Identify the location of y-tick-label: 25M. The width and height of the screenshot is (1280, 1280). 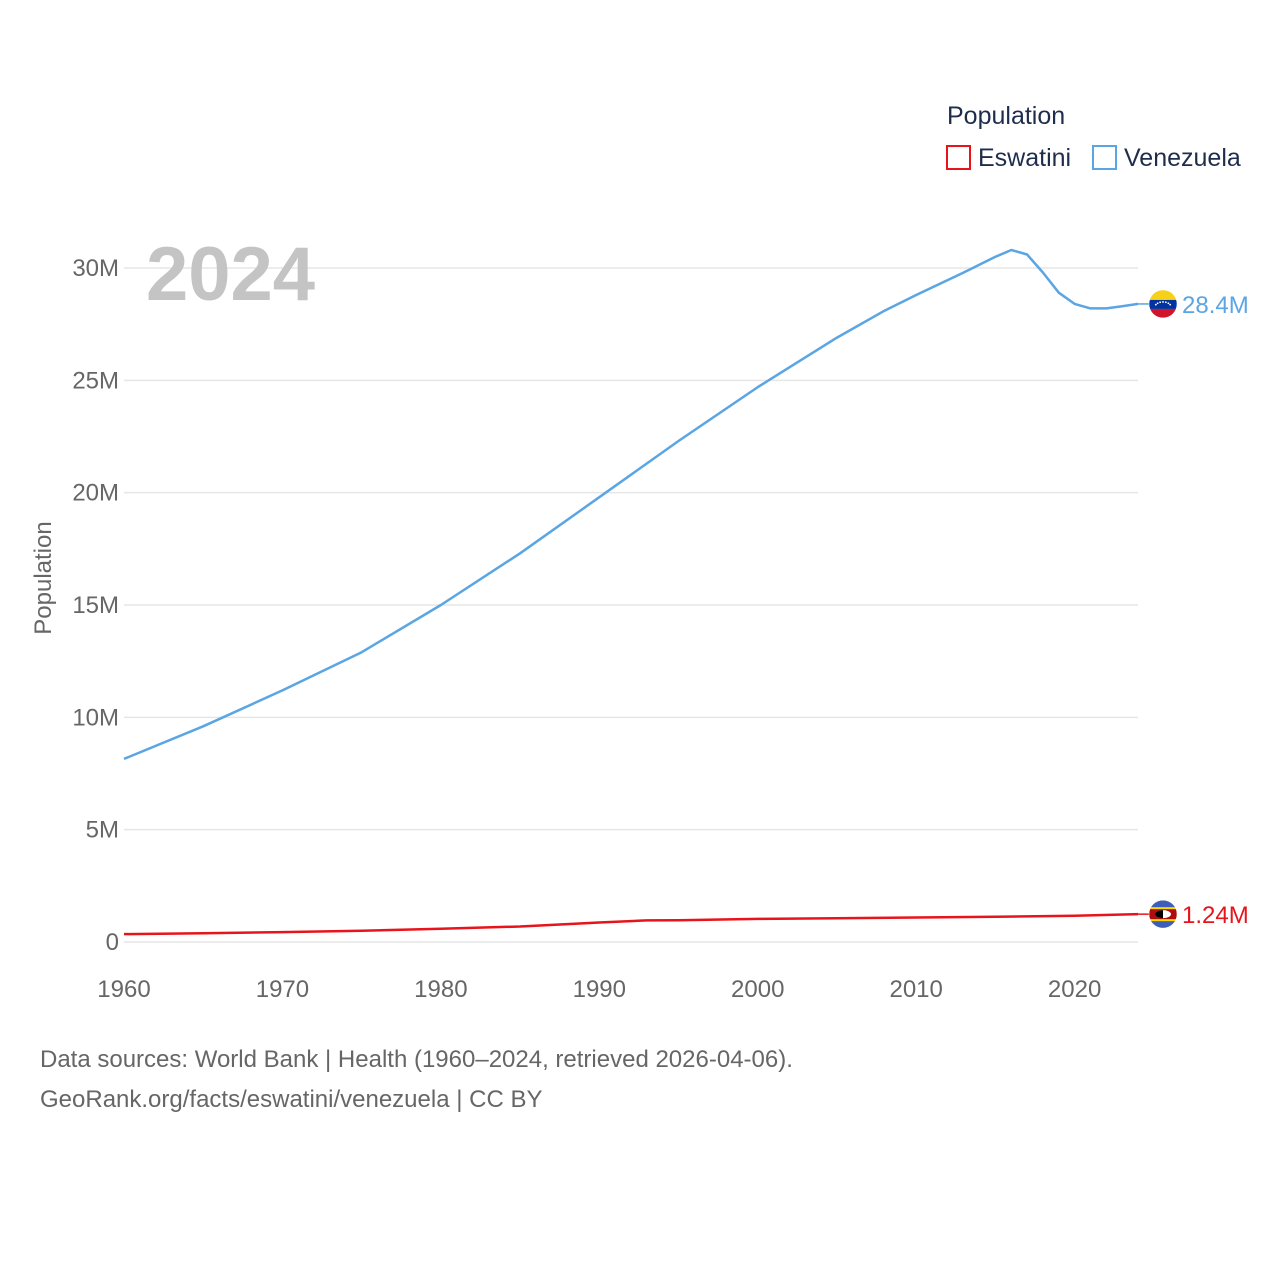
(95, 380).